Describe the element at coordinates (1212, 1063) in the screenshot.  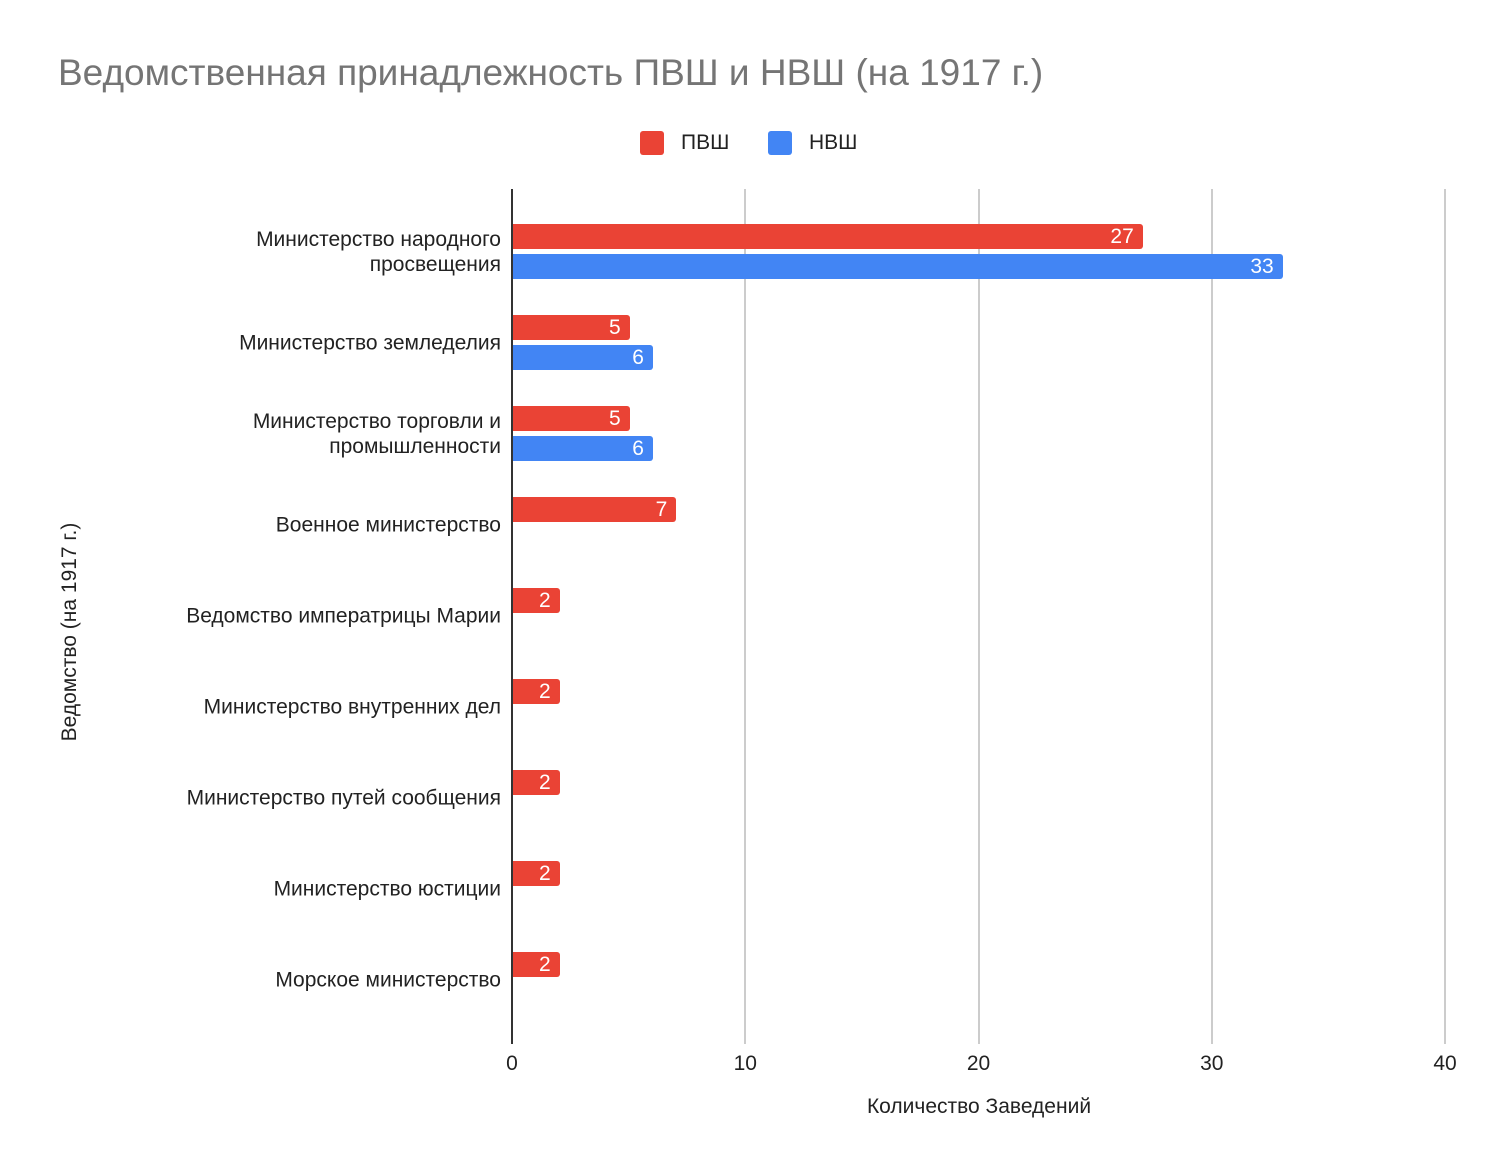
I see `x-tick-label: 30` at that location.